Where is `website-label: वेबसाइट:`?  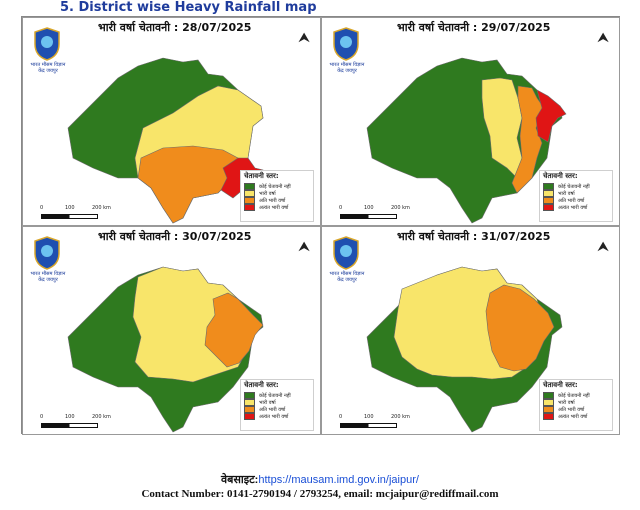 website-label: वेबसाइट: is located at coordinates (240, 480).